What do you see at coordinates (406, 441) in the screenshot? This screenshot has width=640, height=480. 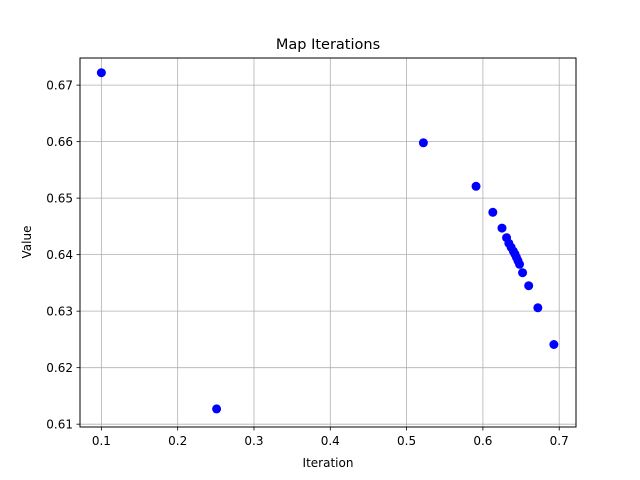 I see `x-tick-label: 0.5` at bounding box center [406, 441].